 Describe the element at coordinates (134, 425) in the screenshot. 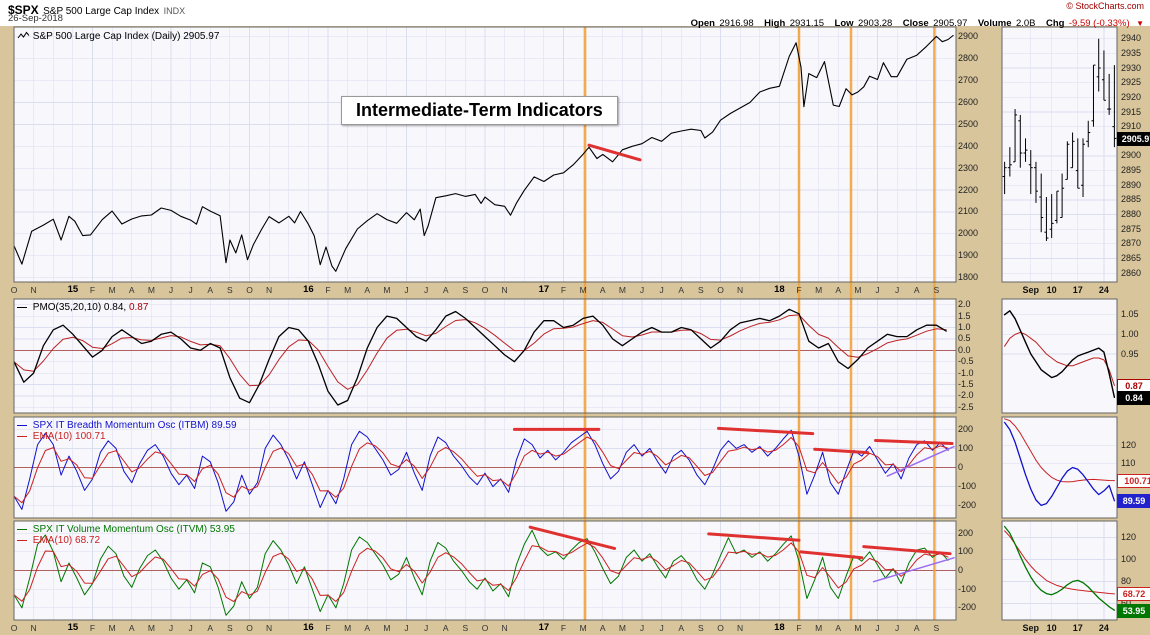

I see `itbm-legend-label: SPX IT Breadth Momentum Osc (ITBM) 89.59` at that location.